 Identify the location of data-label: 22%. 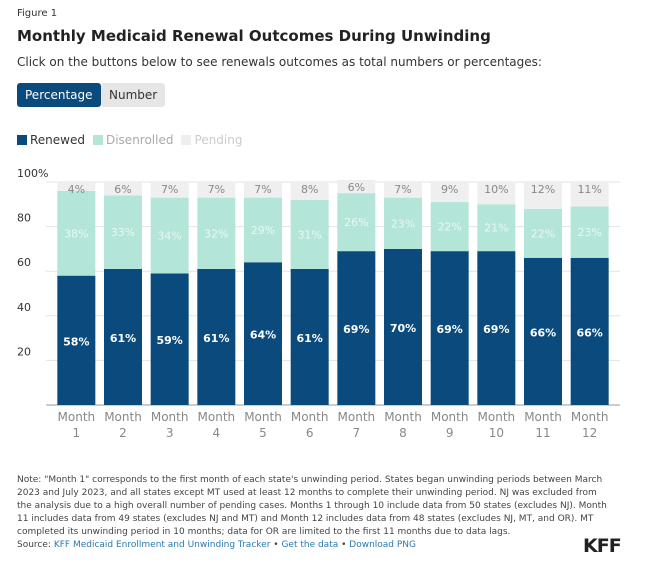
(543, 233).